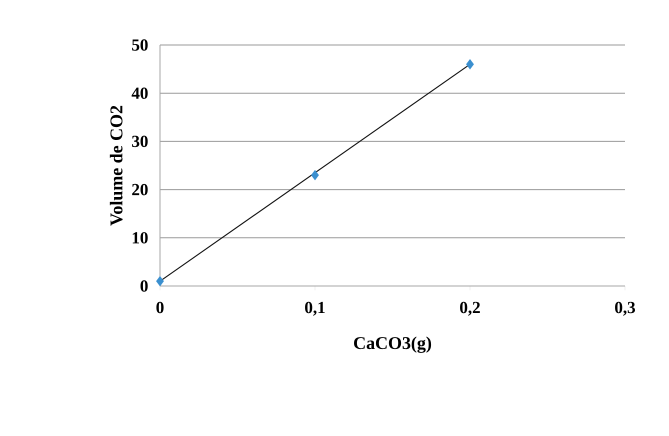 The width and height of the screenshot is (669, 436). Describe the element at coordinates (625, 309) in the screenshot. I see `x-tick-label: 0,3` at that location.